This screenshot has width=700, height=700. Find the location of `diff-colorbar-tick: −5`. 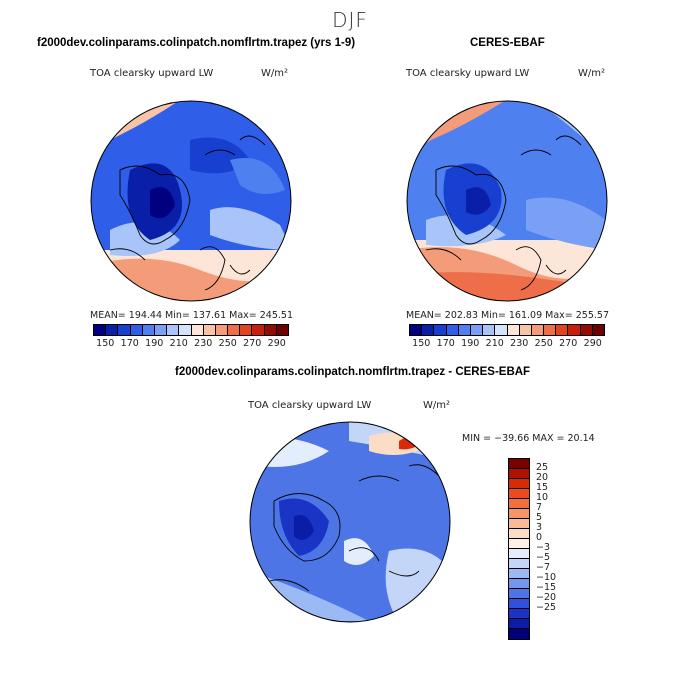

diff-colorbar-tick: −5 is located at coordinates (543, 557).